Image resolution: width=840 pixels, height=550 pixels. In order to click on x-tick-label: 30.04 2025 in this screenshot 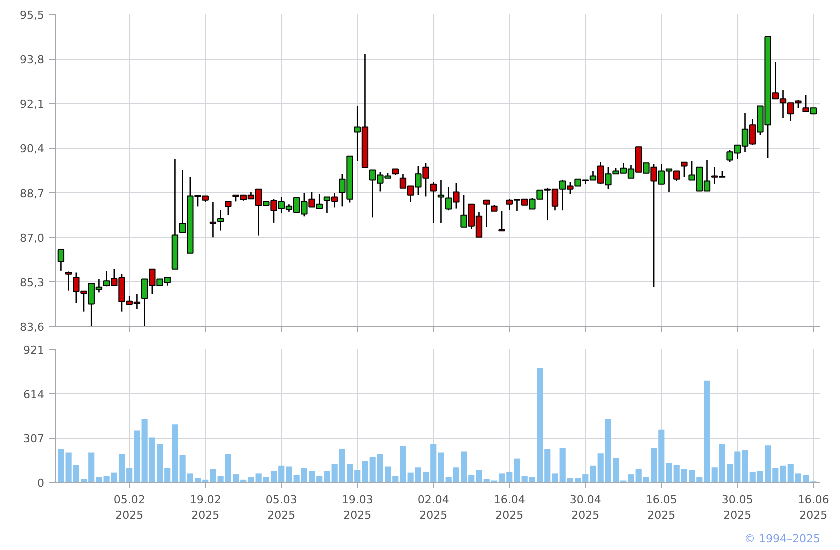, I will do `click(586, 508)`.